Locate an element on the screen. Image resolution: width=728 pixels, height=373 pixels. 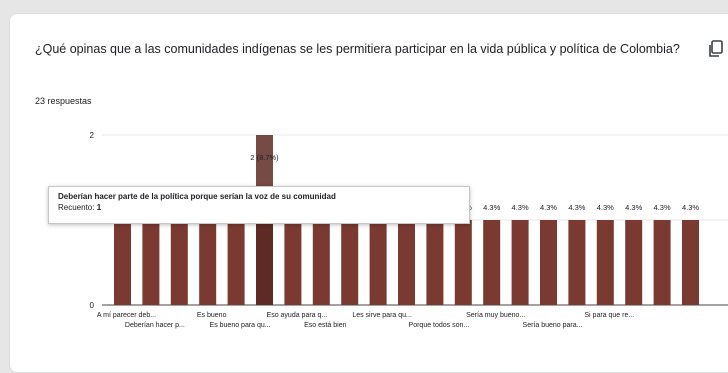
y-tick-label: 0 is located at coordinates (92, 305).